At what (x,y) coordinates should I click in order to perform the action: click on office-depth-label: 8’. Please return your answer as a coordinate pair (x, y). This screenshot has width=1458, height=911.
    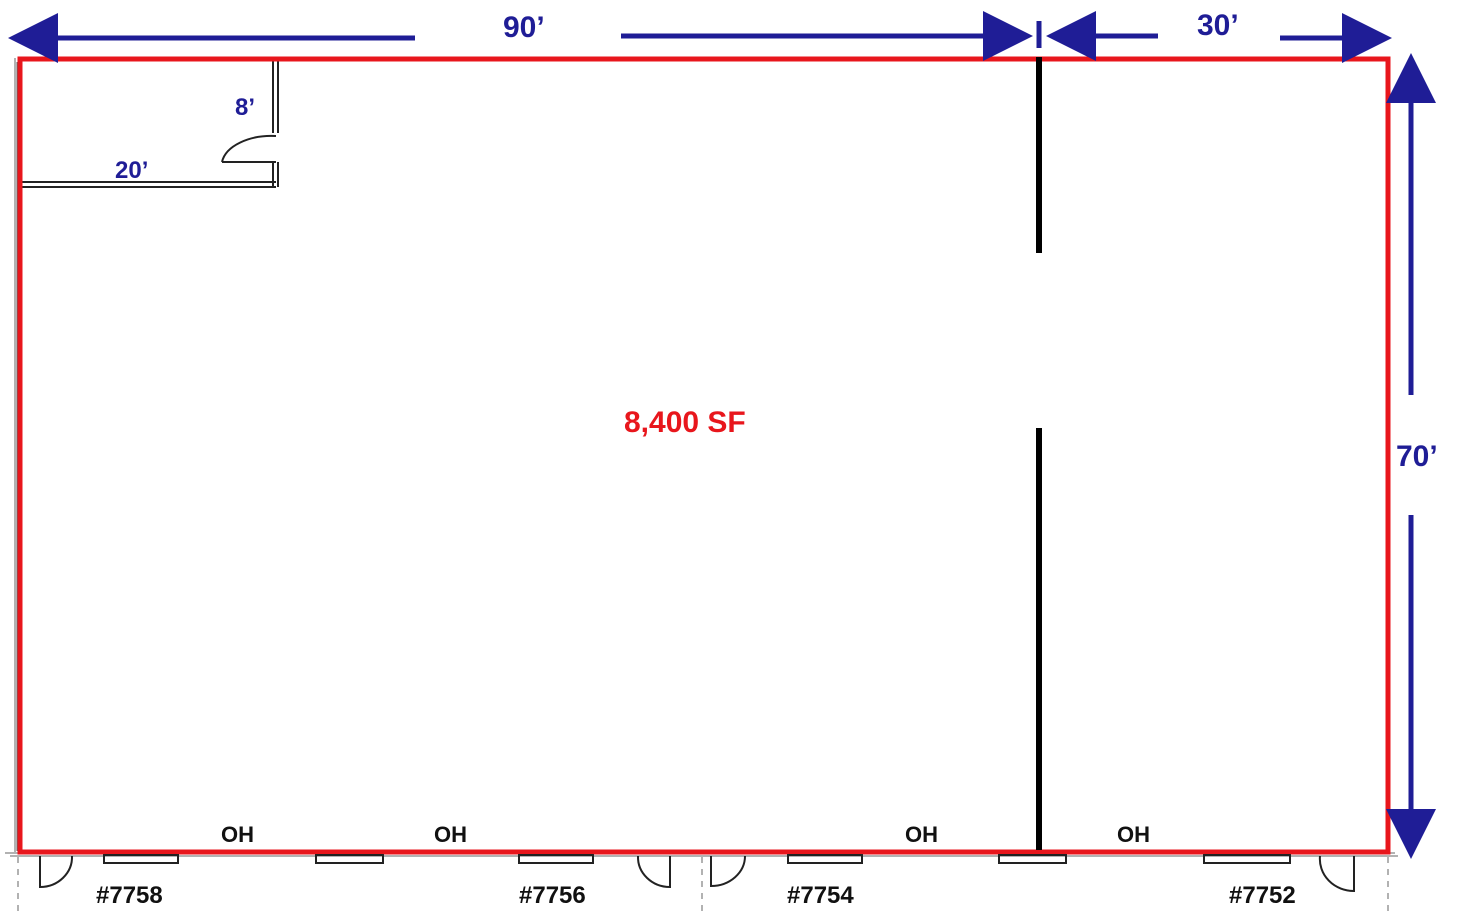
    Looking at the image, I should click on (245, 107).